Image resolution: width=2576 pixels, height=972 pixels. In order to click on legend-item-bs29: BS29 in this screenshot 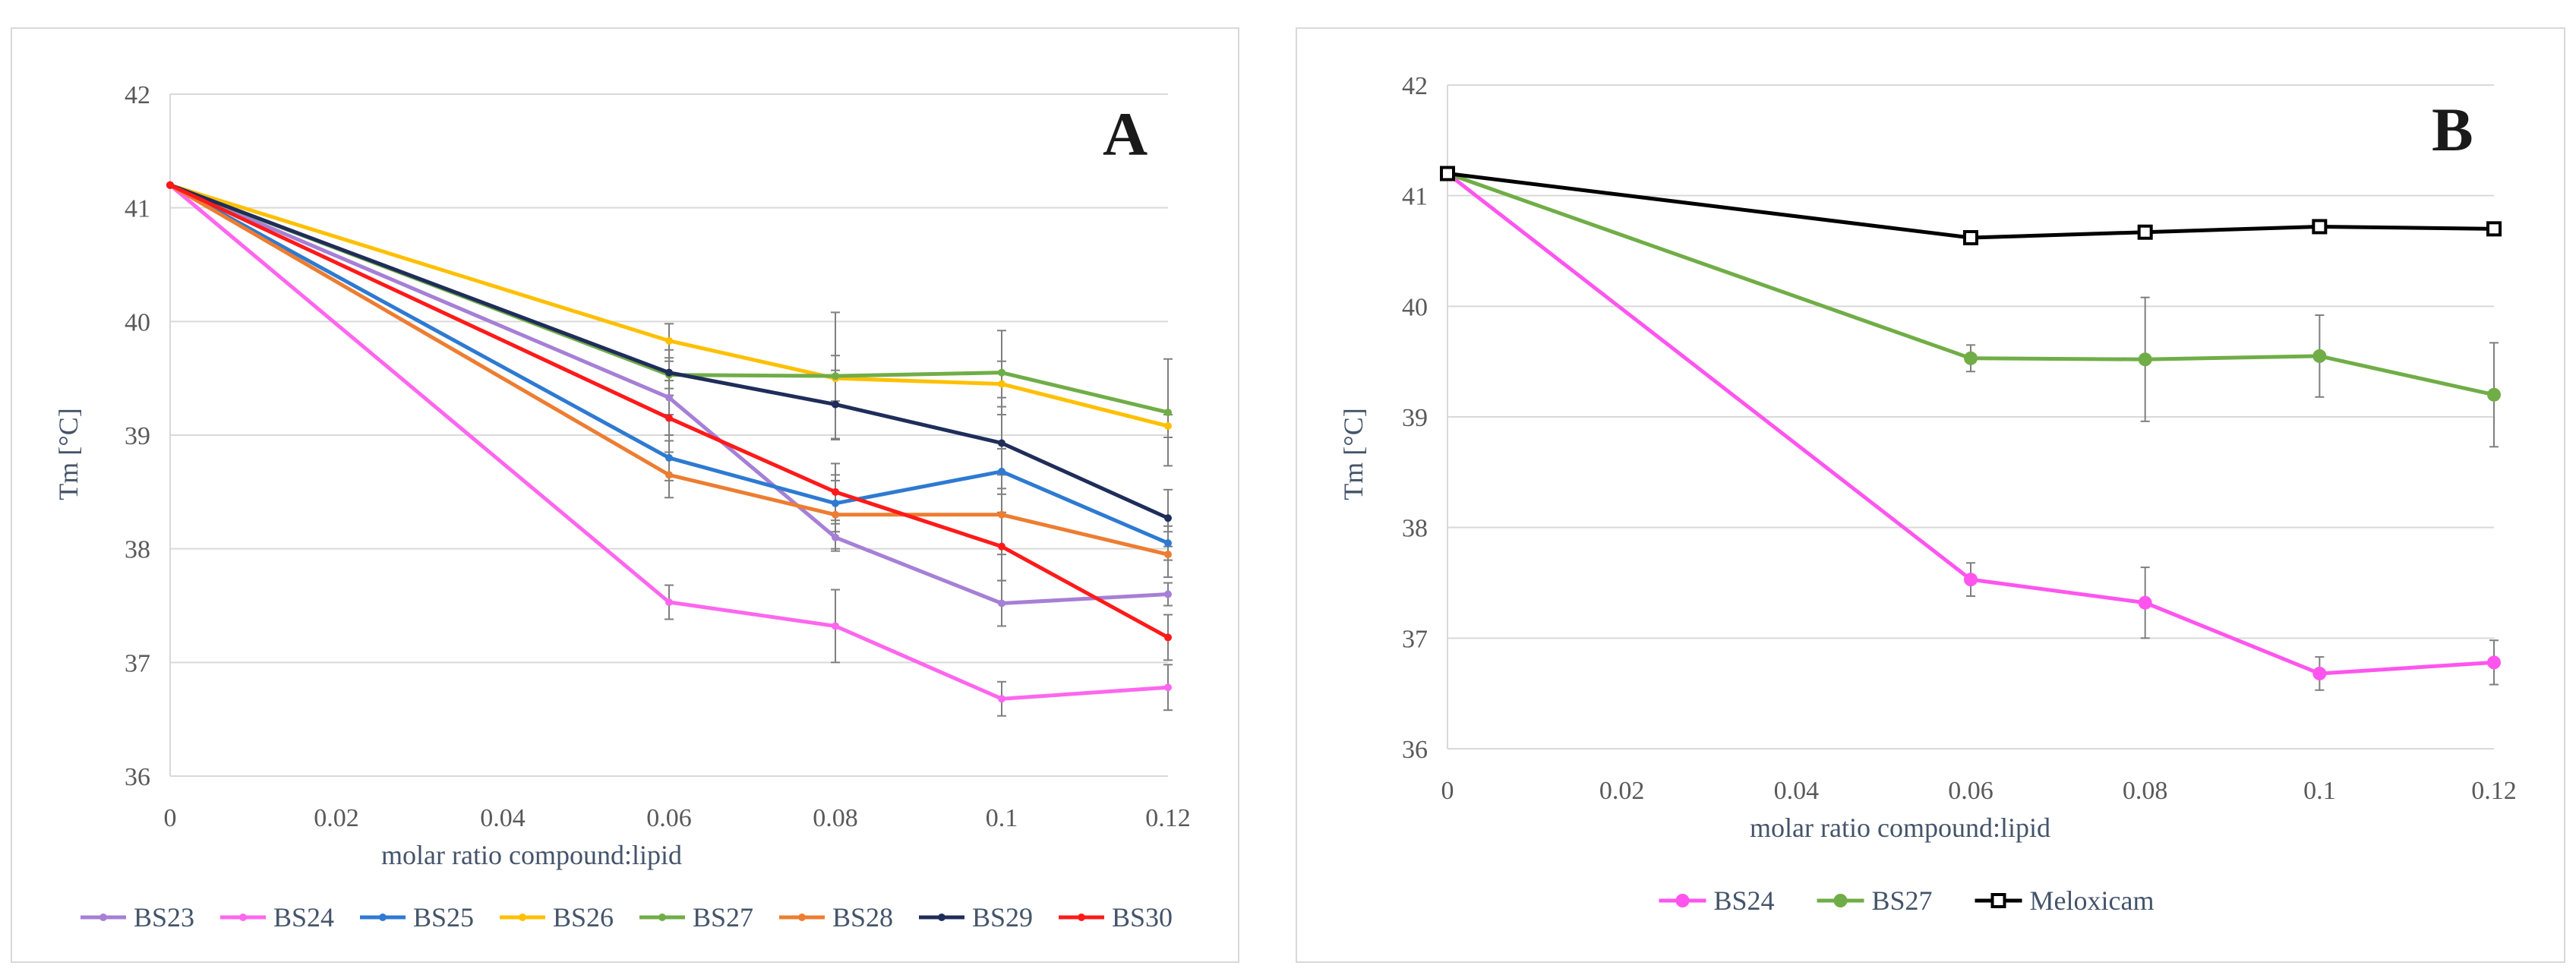, I will do `click(976, 917)`.